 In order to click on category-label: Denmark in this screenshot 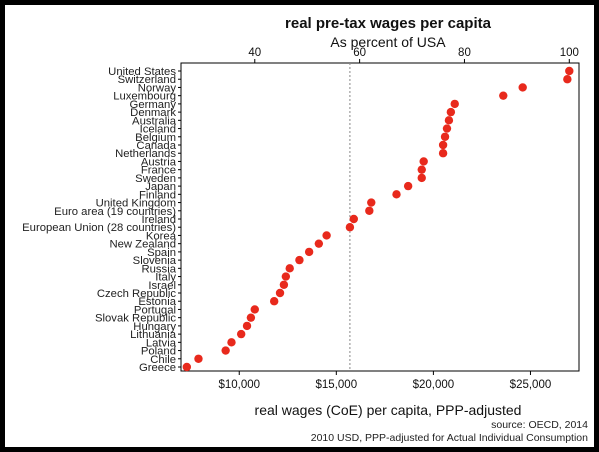, I will do `click(153, 113)`.